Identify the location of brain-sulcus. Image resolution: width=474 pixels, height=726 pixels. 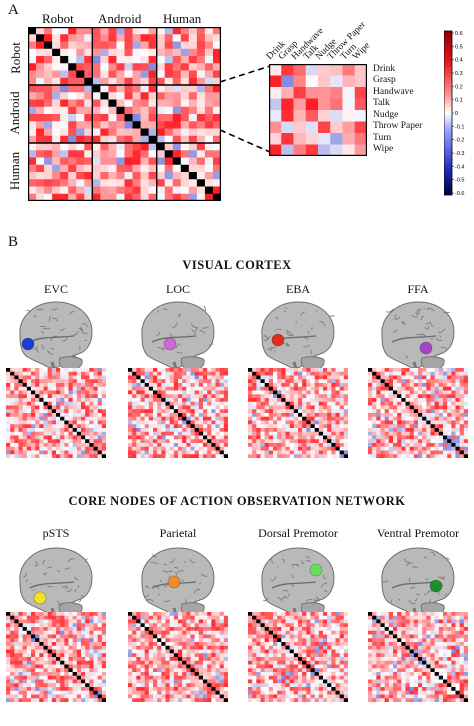
(443, 578).